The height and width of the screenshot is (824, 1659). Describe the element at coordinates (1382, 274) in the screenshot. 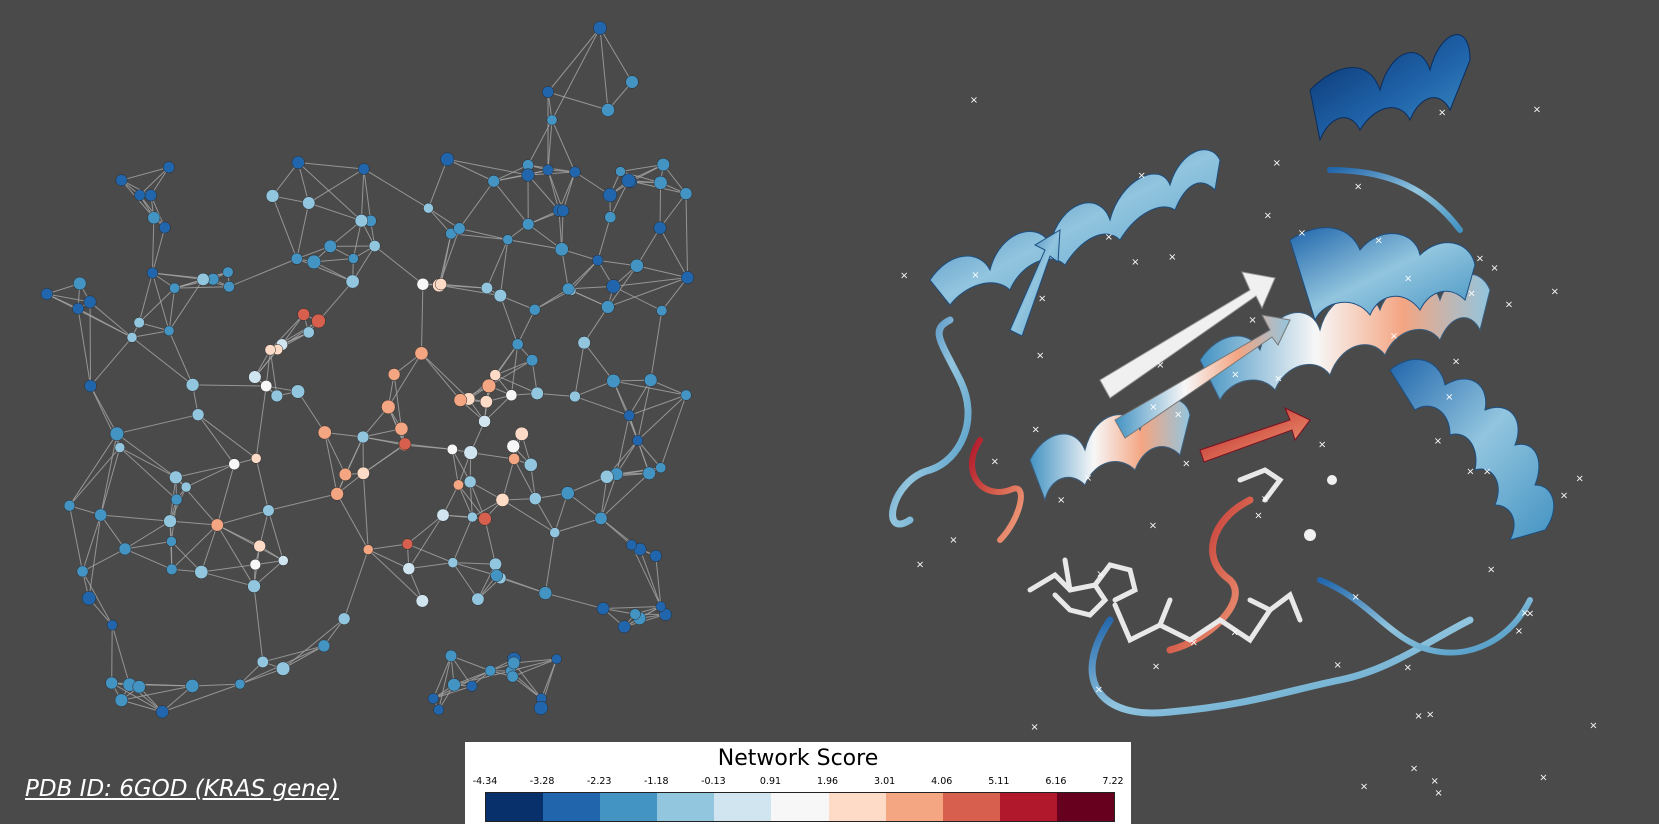

I see `helix-a6` at that location.